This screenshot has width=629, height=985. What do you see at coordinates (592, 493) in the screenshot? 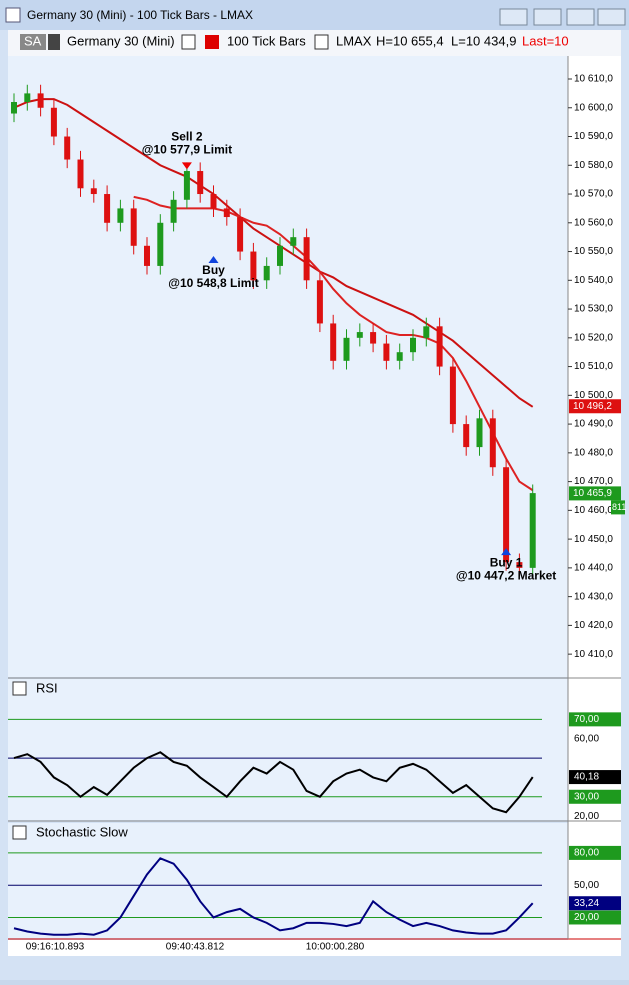
I see `price-badge-label: 10 465,9` at bounding box center [592, 493].